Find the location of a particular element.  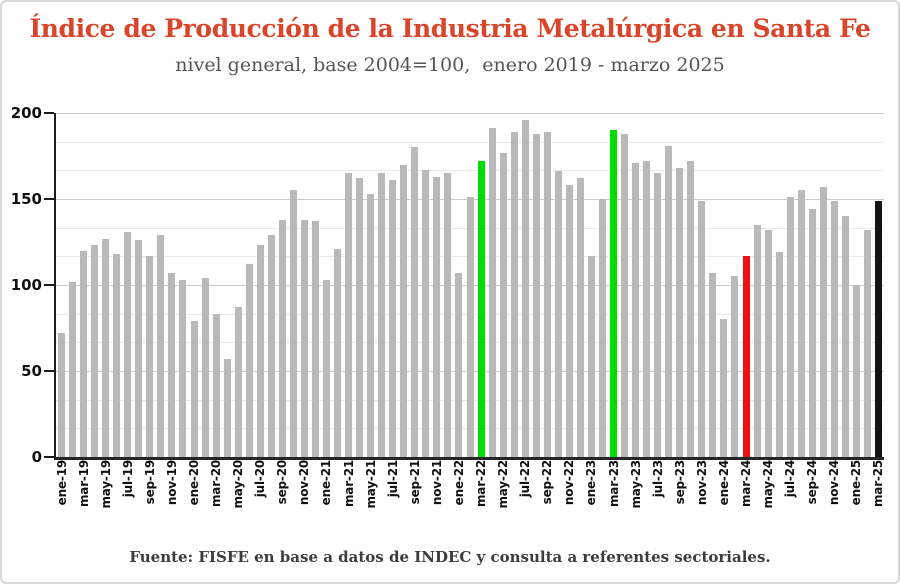

x-tick-label-may-20: may-20 is located at coordinates (238, 484).